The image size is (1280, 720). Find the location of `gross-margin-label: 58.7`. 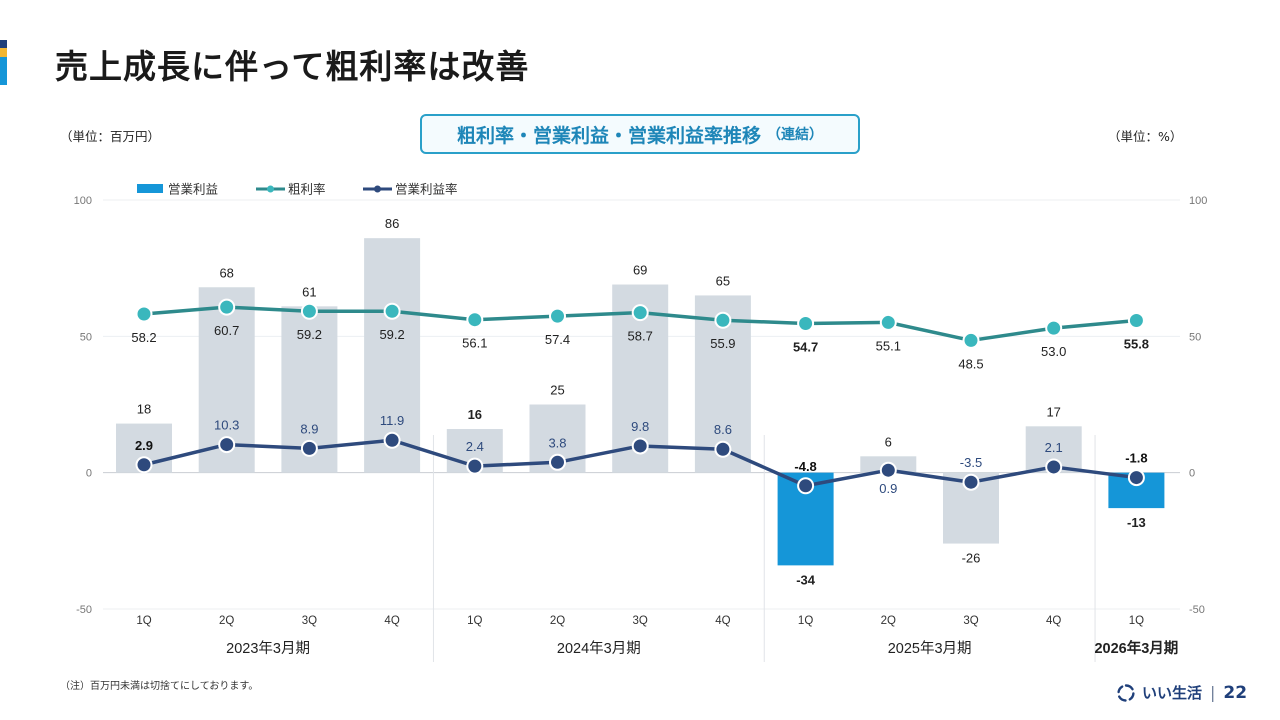

gross-margin-label: 58.7 is located at coordinates (640, 336).